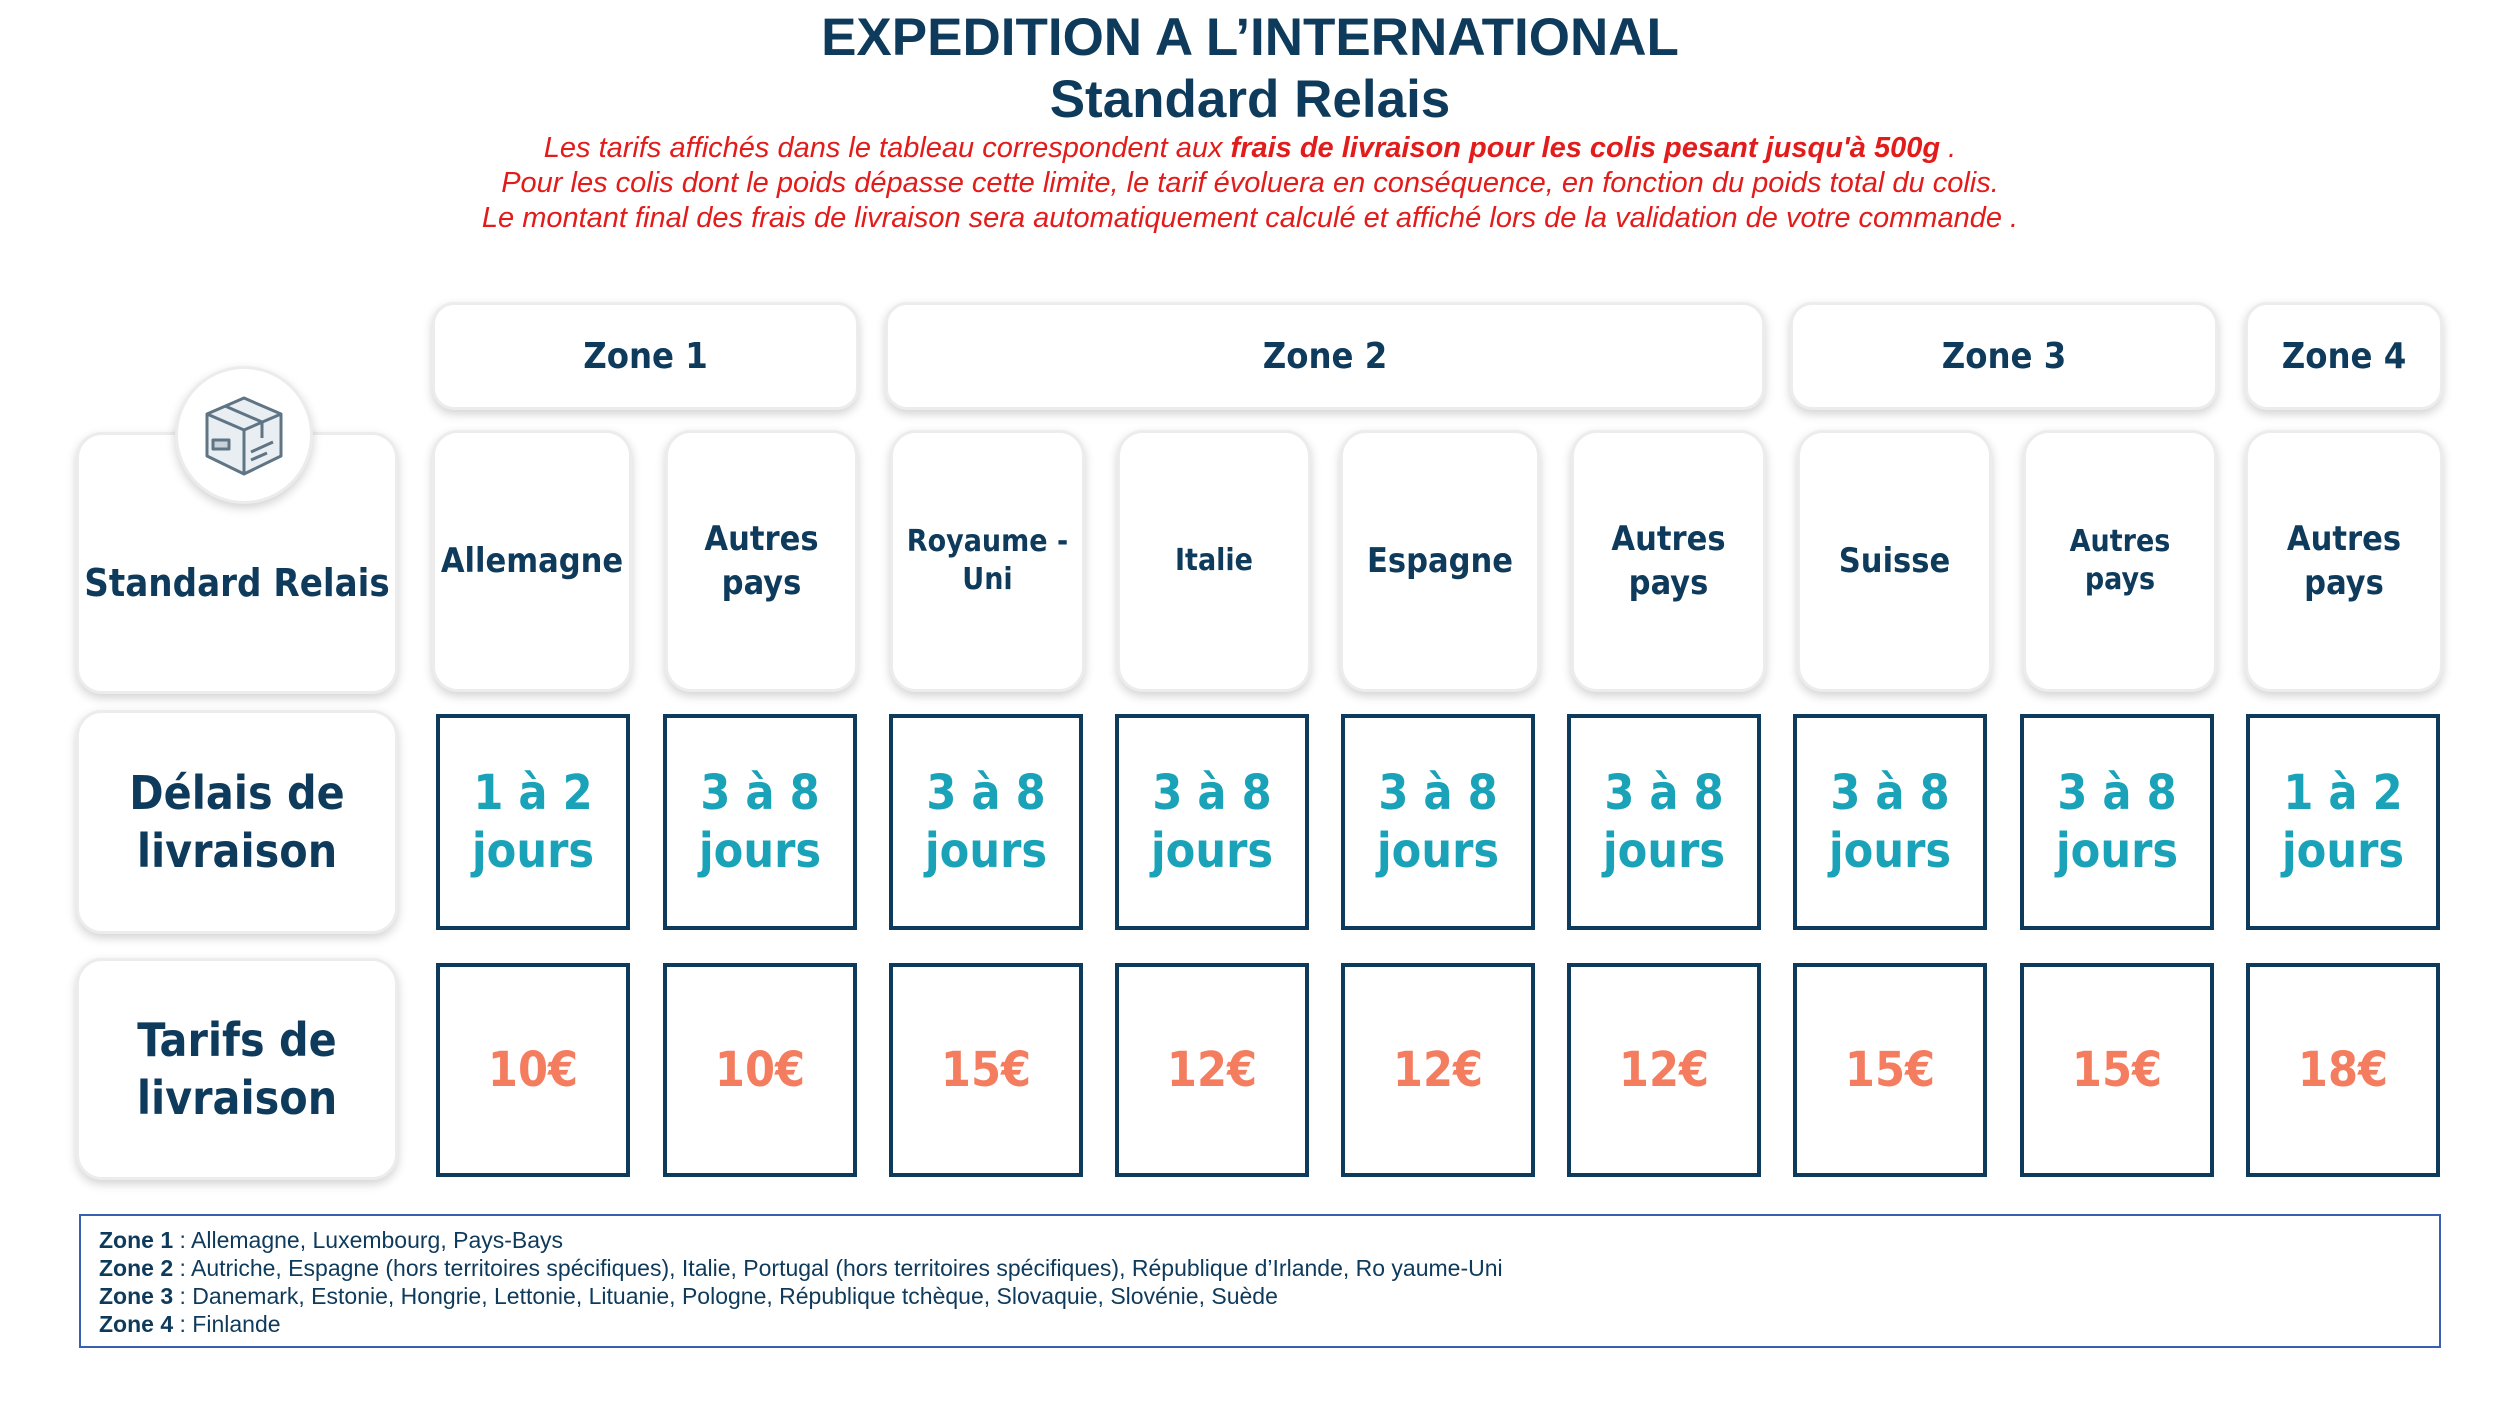 The height and width of the screenshot is (1406, 2500). I want to click on country-header-6: Autres pays, so click(1668, 561).